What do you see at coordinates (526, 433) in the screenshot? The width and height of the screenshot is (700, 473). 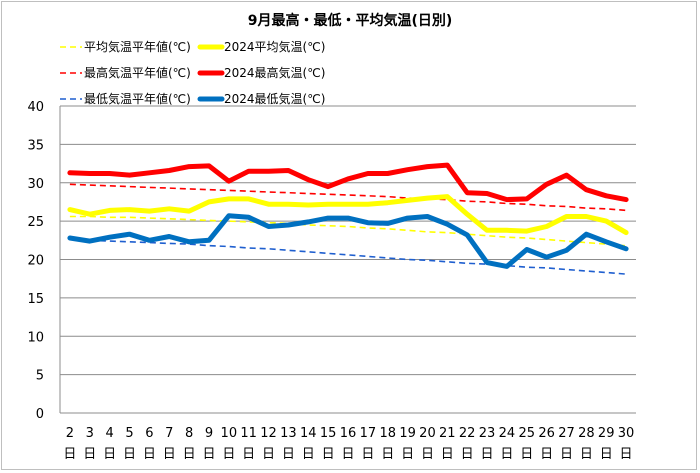 I see `x-tick-label: 25` at bounding box center [526, 433].